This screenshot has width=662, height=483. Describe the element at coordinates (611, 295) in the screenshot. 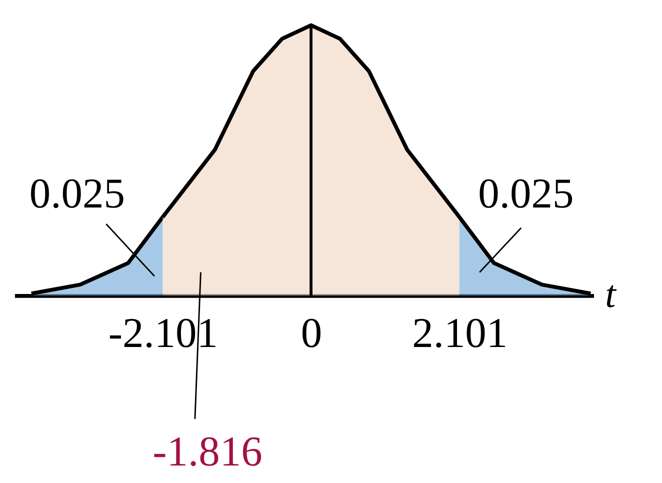

I see `x-axis-title: t` at that location.